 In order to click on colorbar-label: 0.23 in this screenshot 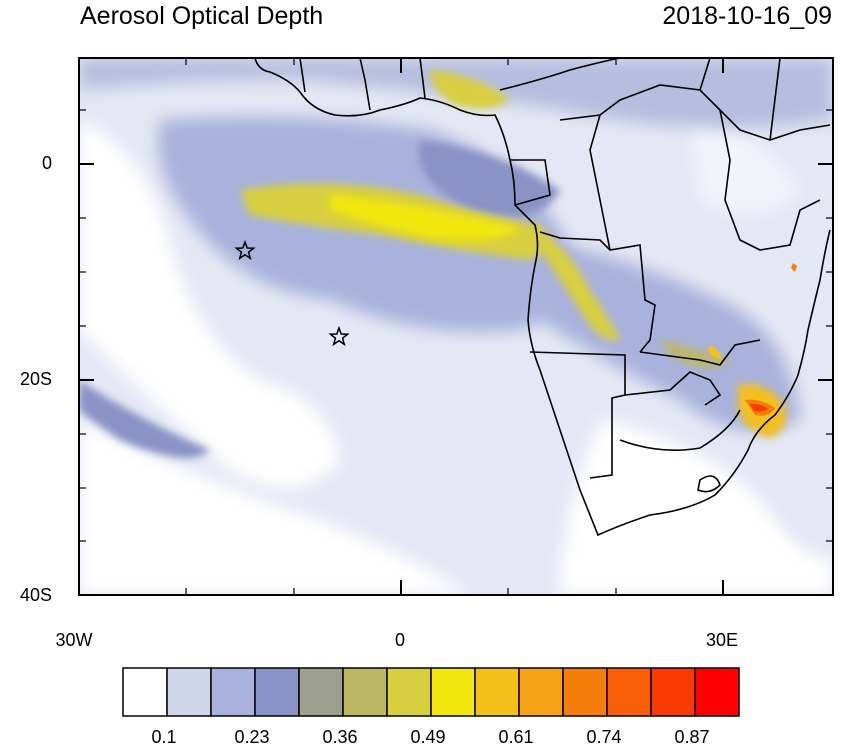, I will do `click(252, 737)`.